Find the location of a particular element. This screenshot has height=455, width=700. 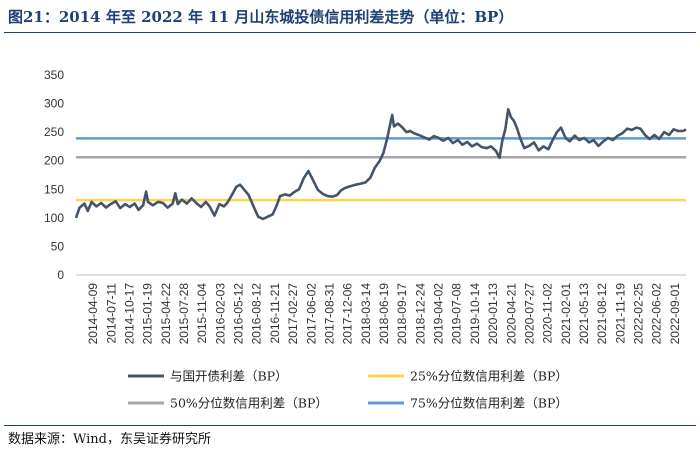

x-tick-label: 2018-12-24 is located at coordinates (420, 314).